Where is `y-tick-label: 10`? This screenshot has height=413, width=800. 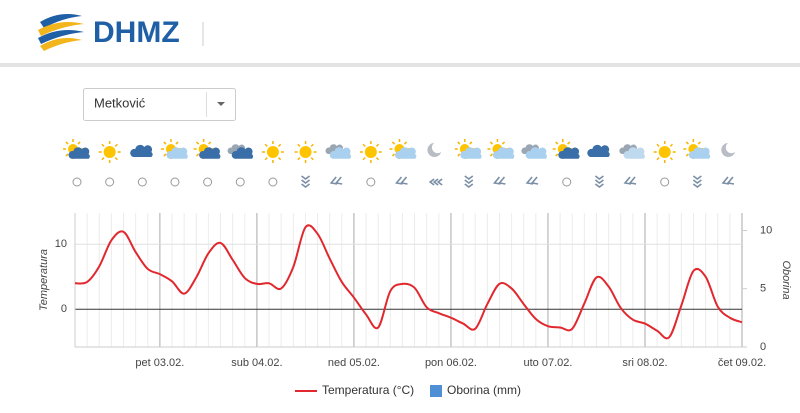
y-tick-label: 10 is located at coordinates (61, 244).